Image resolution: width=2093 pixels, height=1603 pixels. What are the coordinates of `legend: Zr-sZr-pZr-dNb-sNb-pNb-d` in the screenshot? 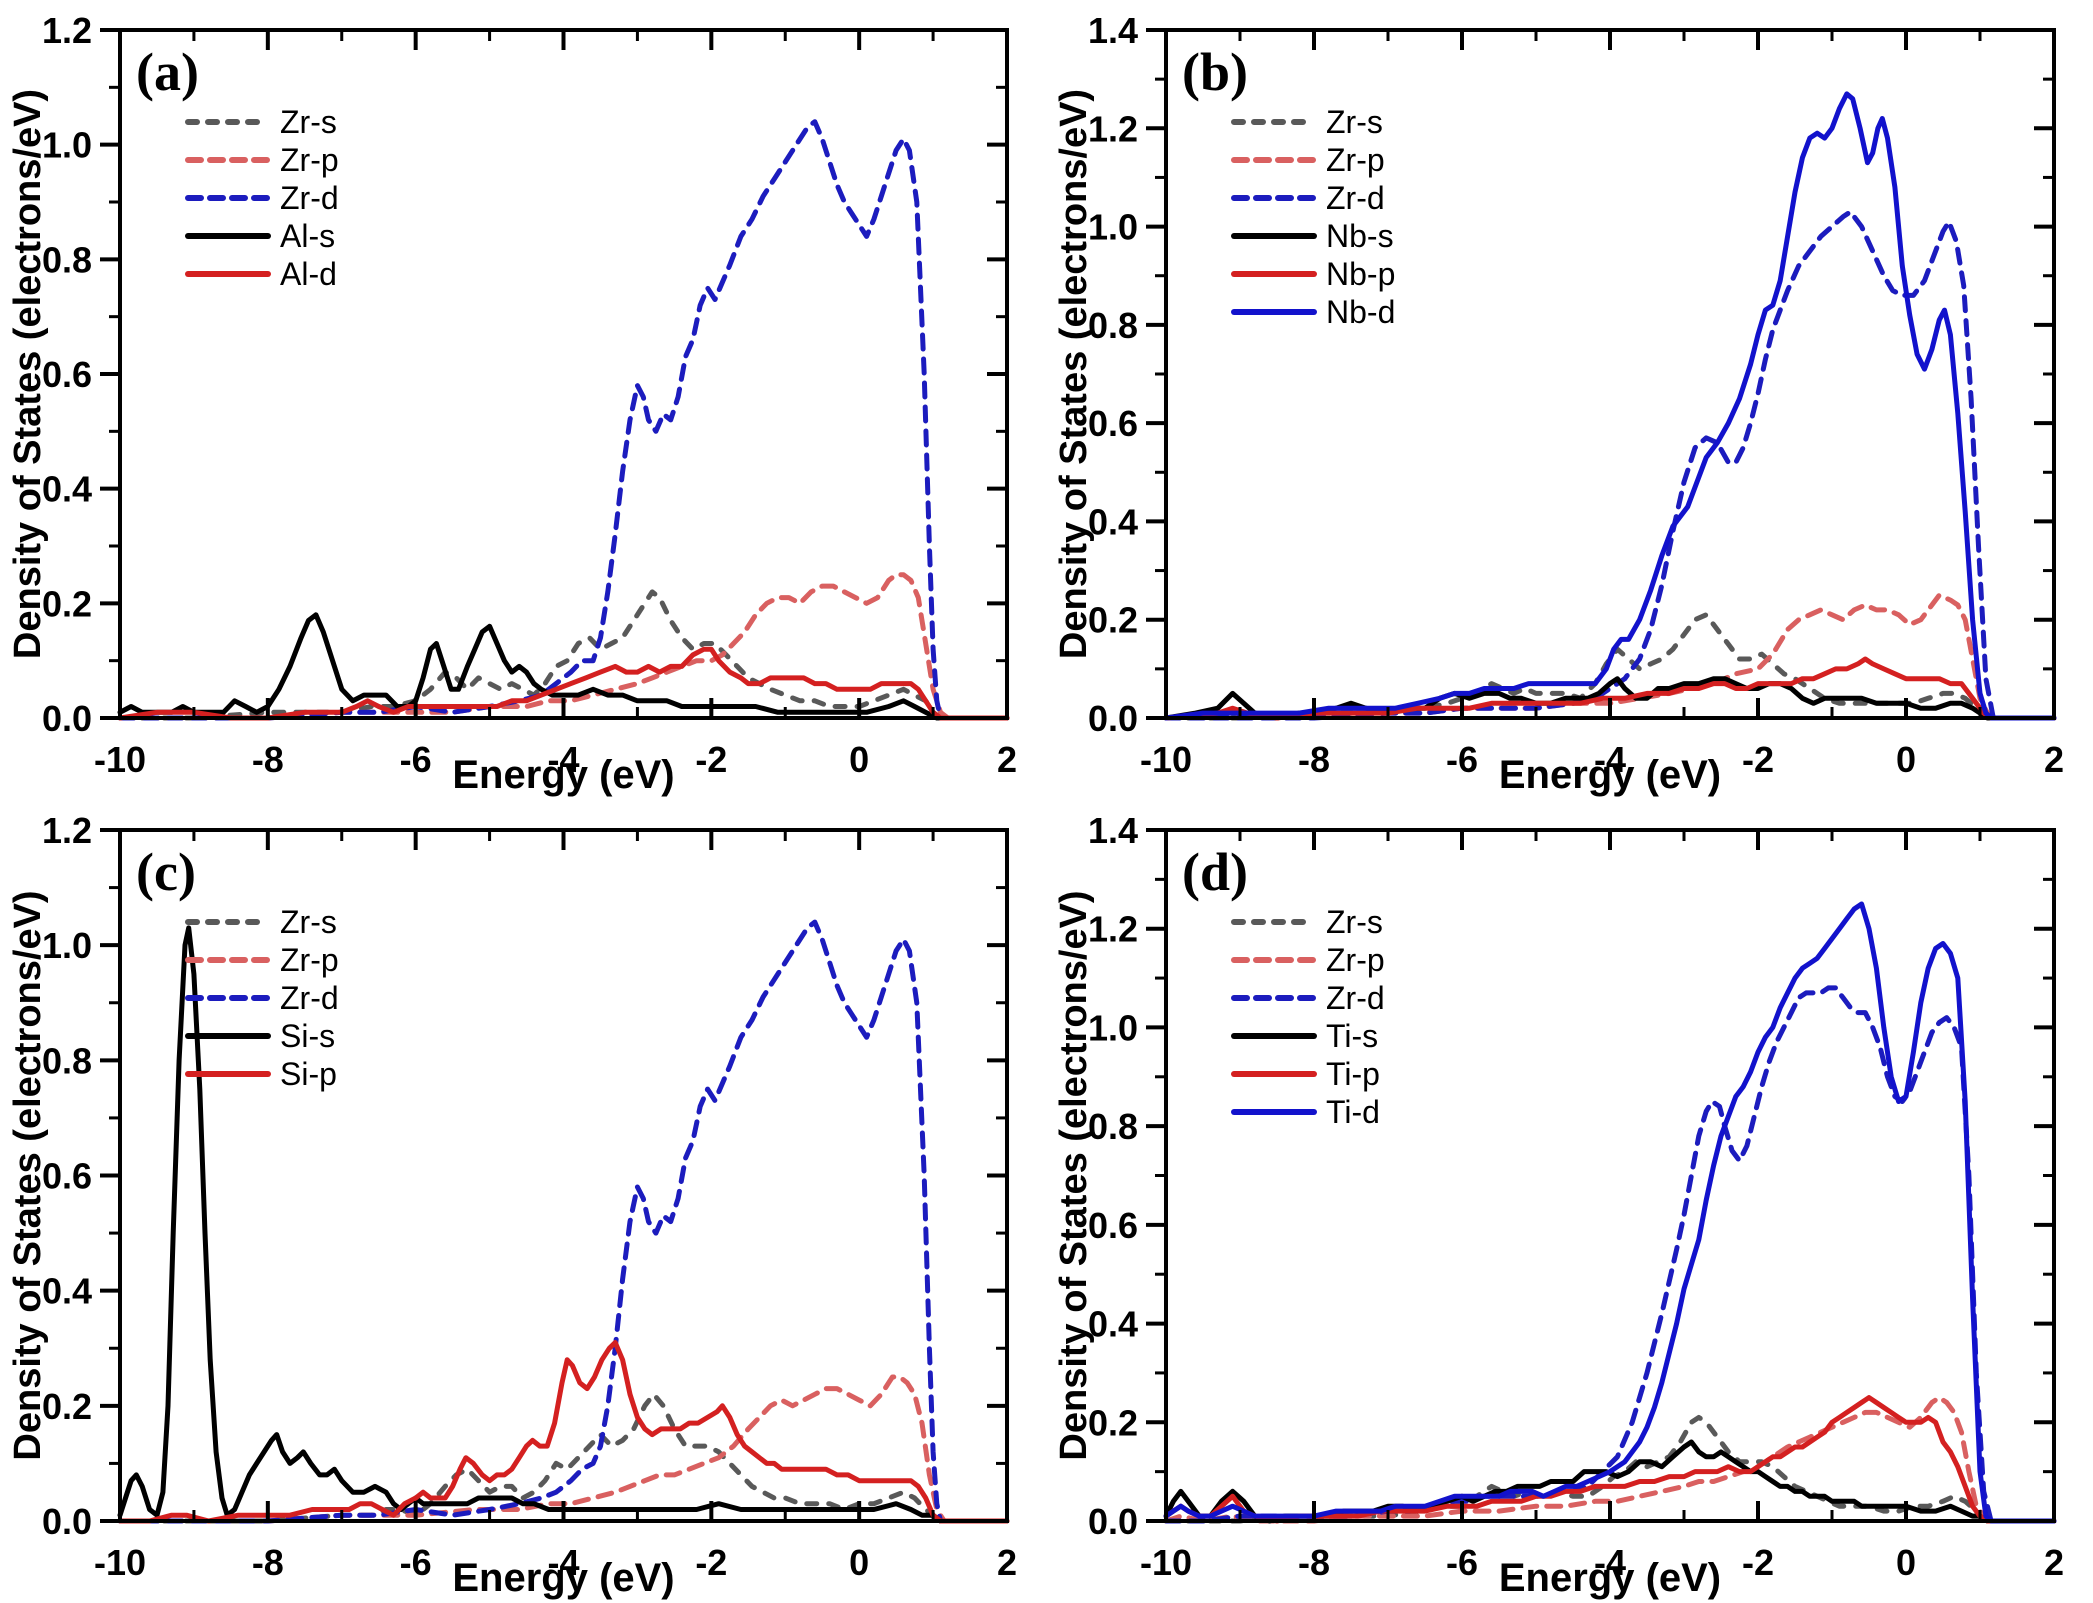 It's located at (1313, 217).